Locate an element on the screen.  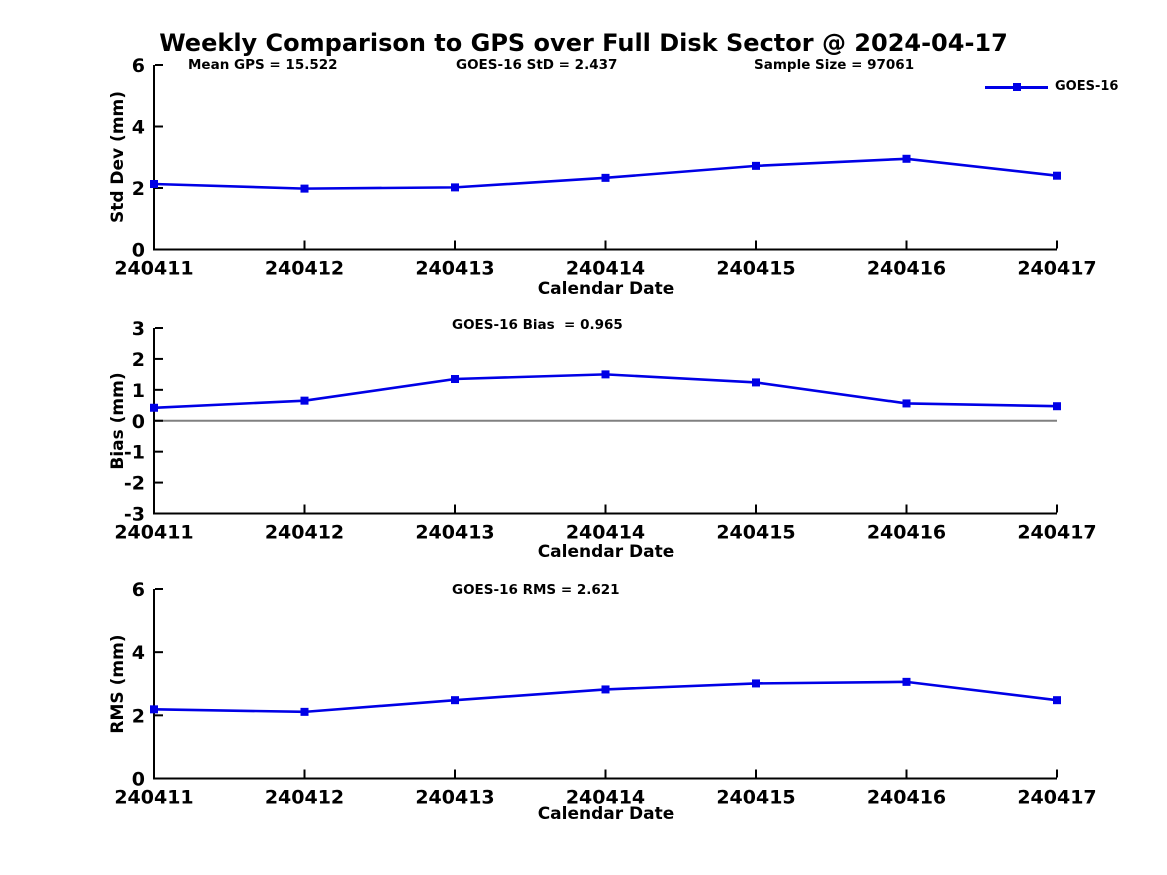
y-axis-label-bias: Bias (mm) is located at coordinates (118, 421).